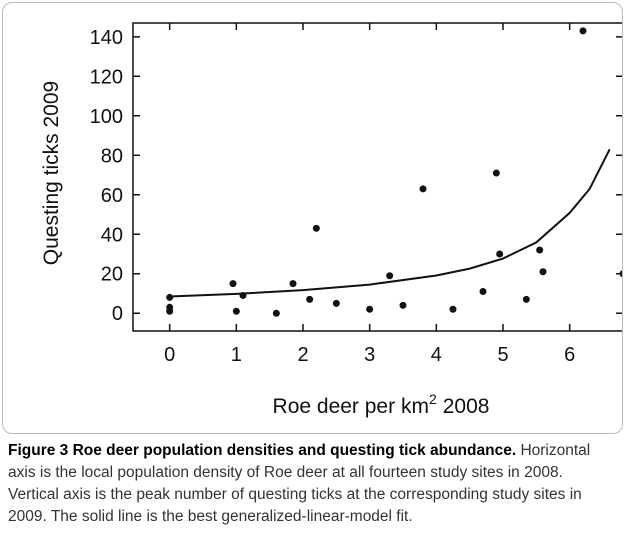 This screenshot has height=553, width=625. Describe the element at coordinates (169, 355) in the screenshot. I see `x-tick-label: 0` at that location.